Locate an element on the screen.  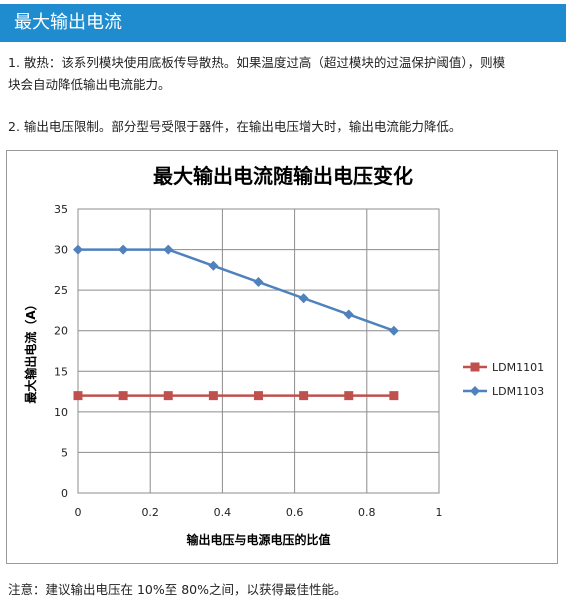
series-line-ldm1103 is located at coordinates (236, 290).